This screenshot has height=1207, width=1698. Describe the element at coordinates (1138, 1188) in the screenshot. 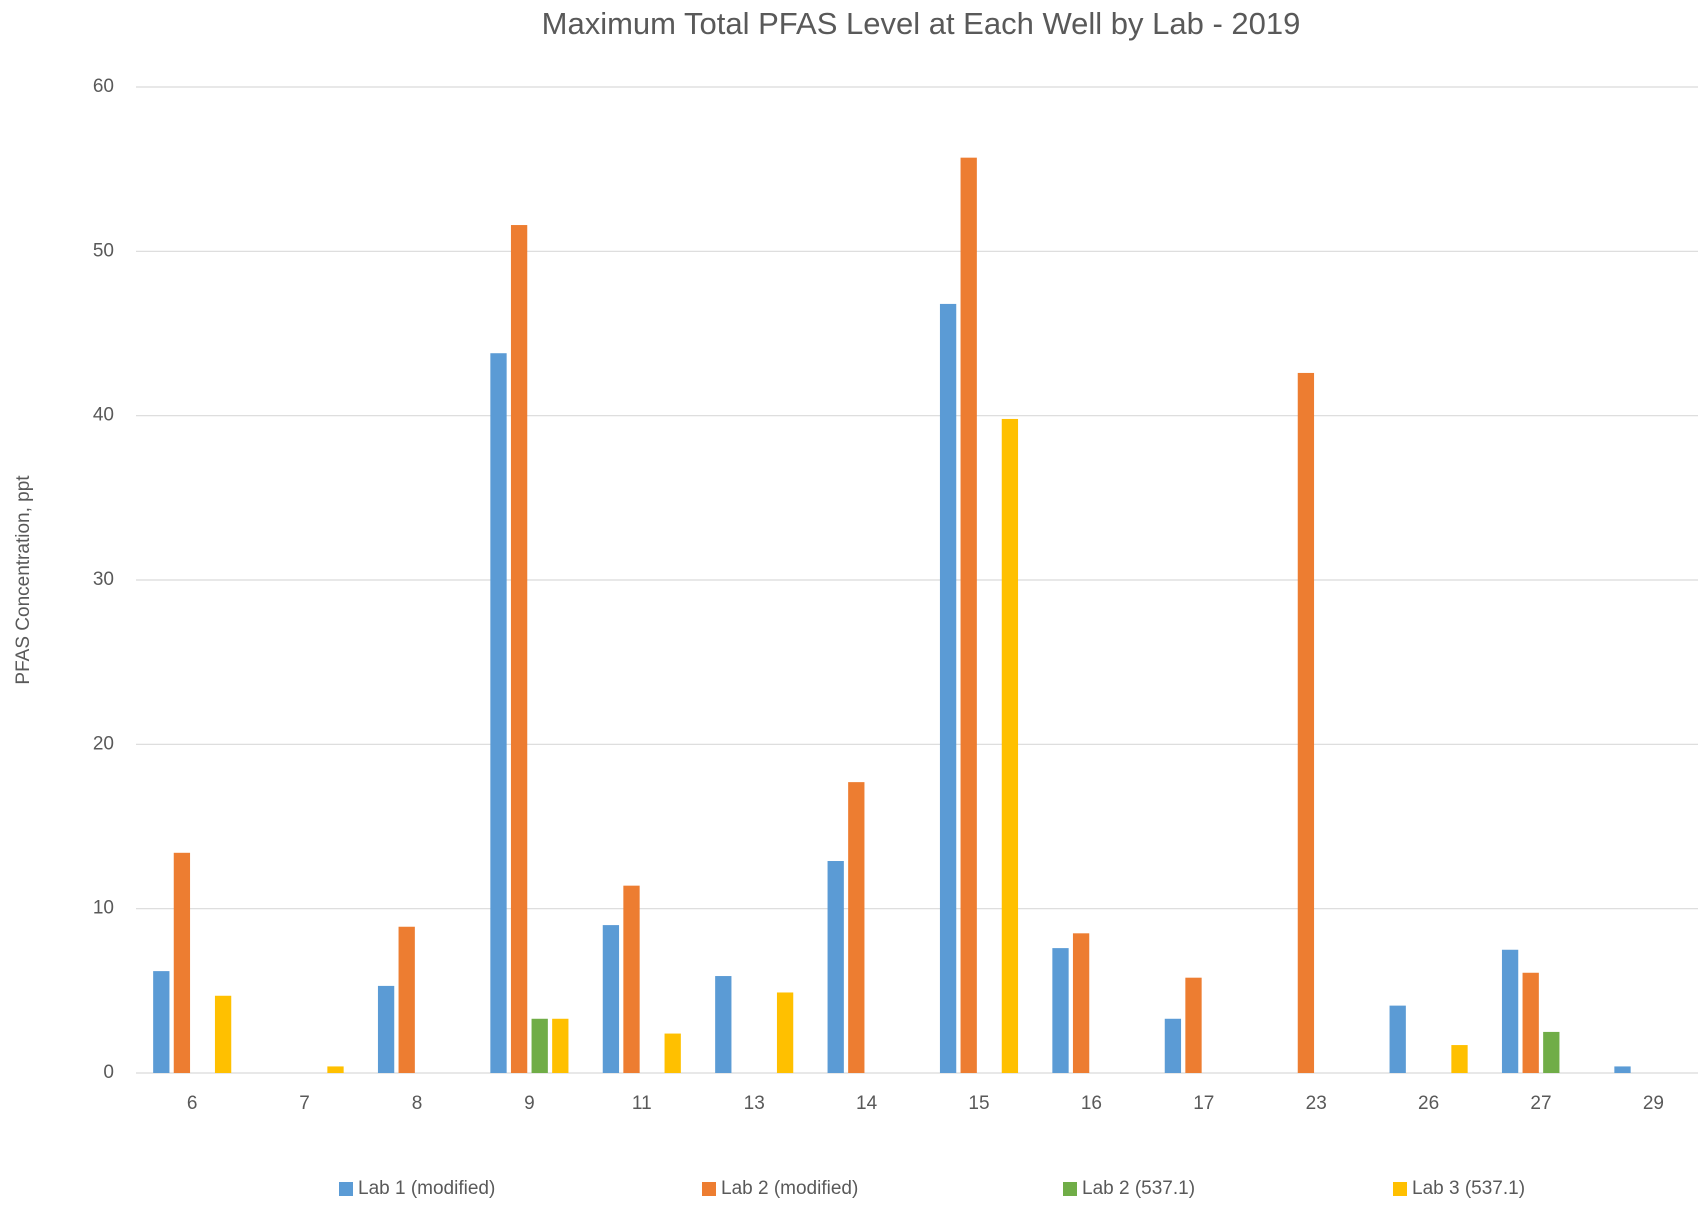

I see `legend-label: Lab 2 (537.1)` at that location.